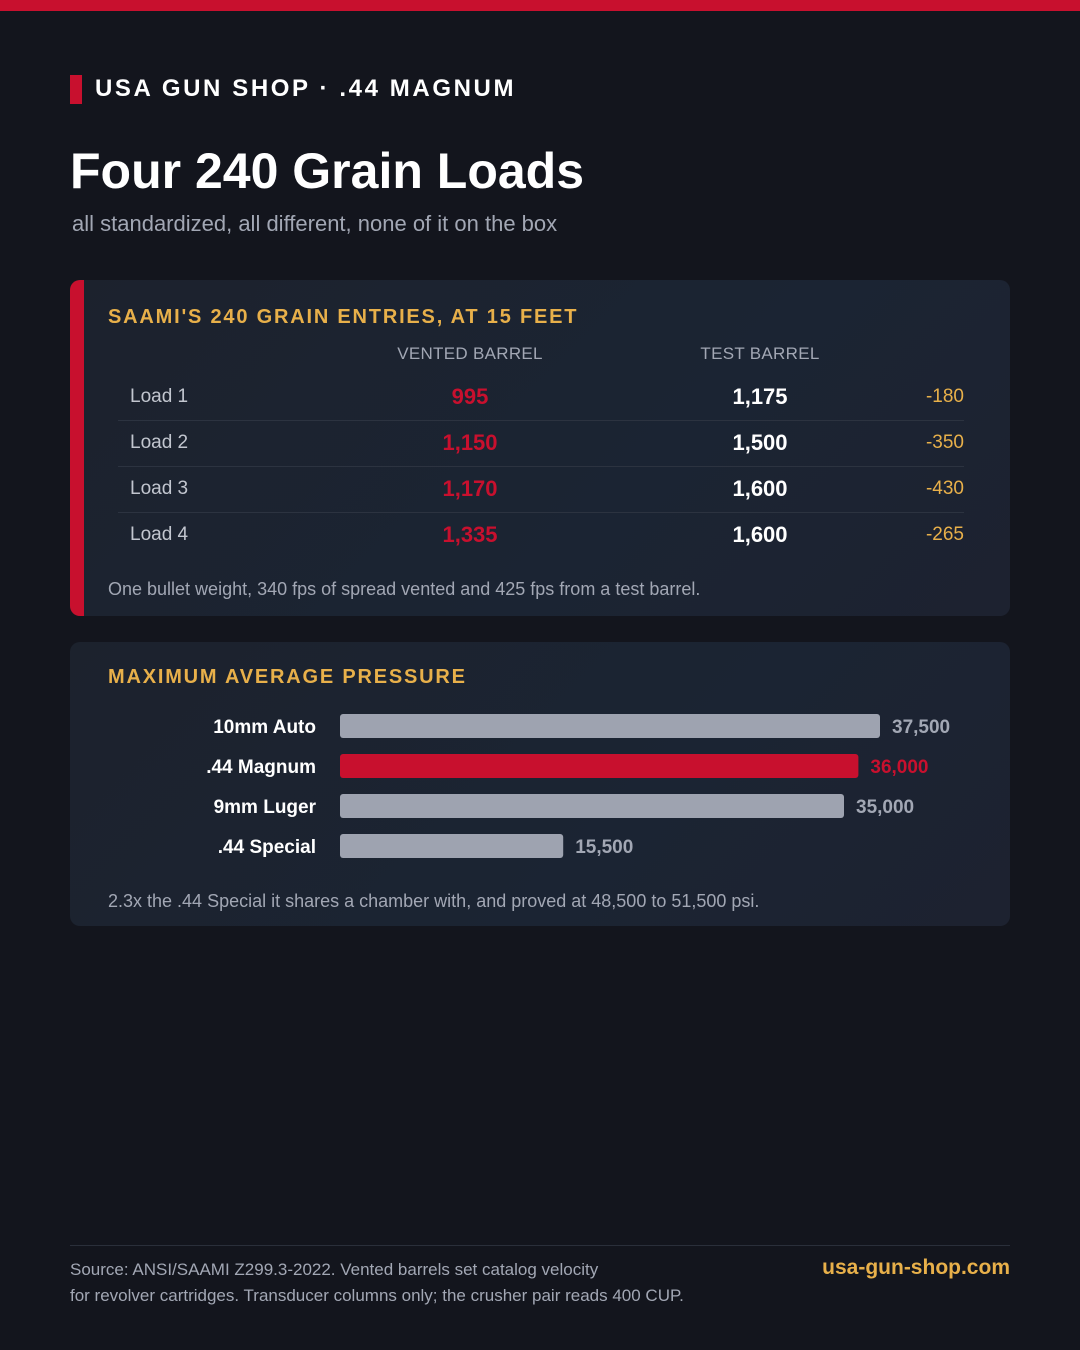 The width and height of the screenshot is (1080, 1350). Describe the element at coordinates (327, 171) in the screenshot. I see `page-title: Four 240 Grain Loads` at that location.